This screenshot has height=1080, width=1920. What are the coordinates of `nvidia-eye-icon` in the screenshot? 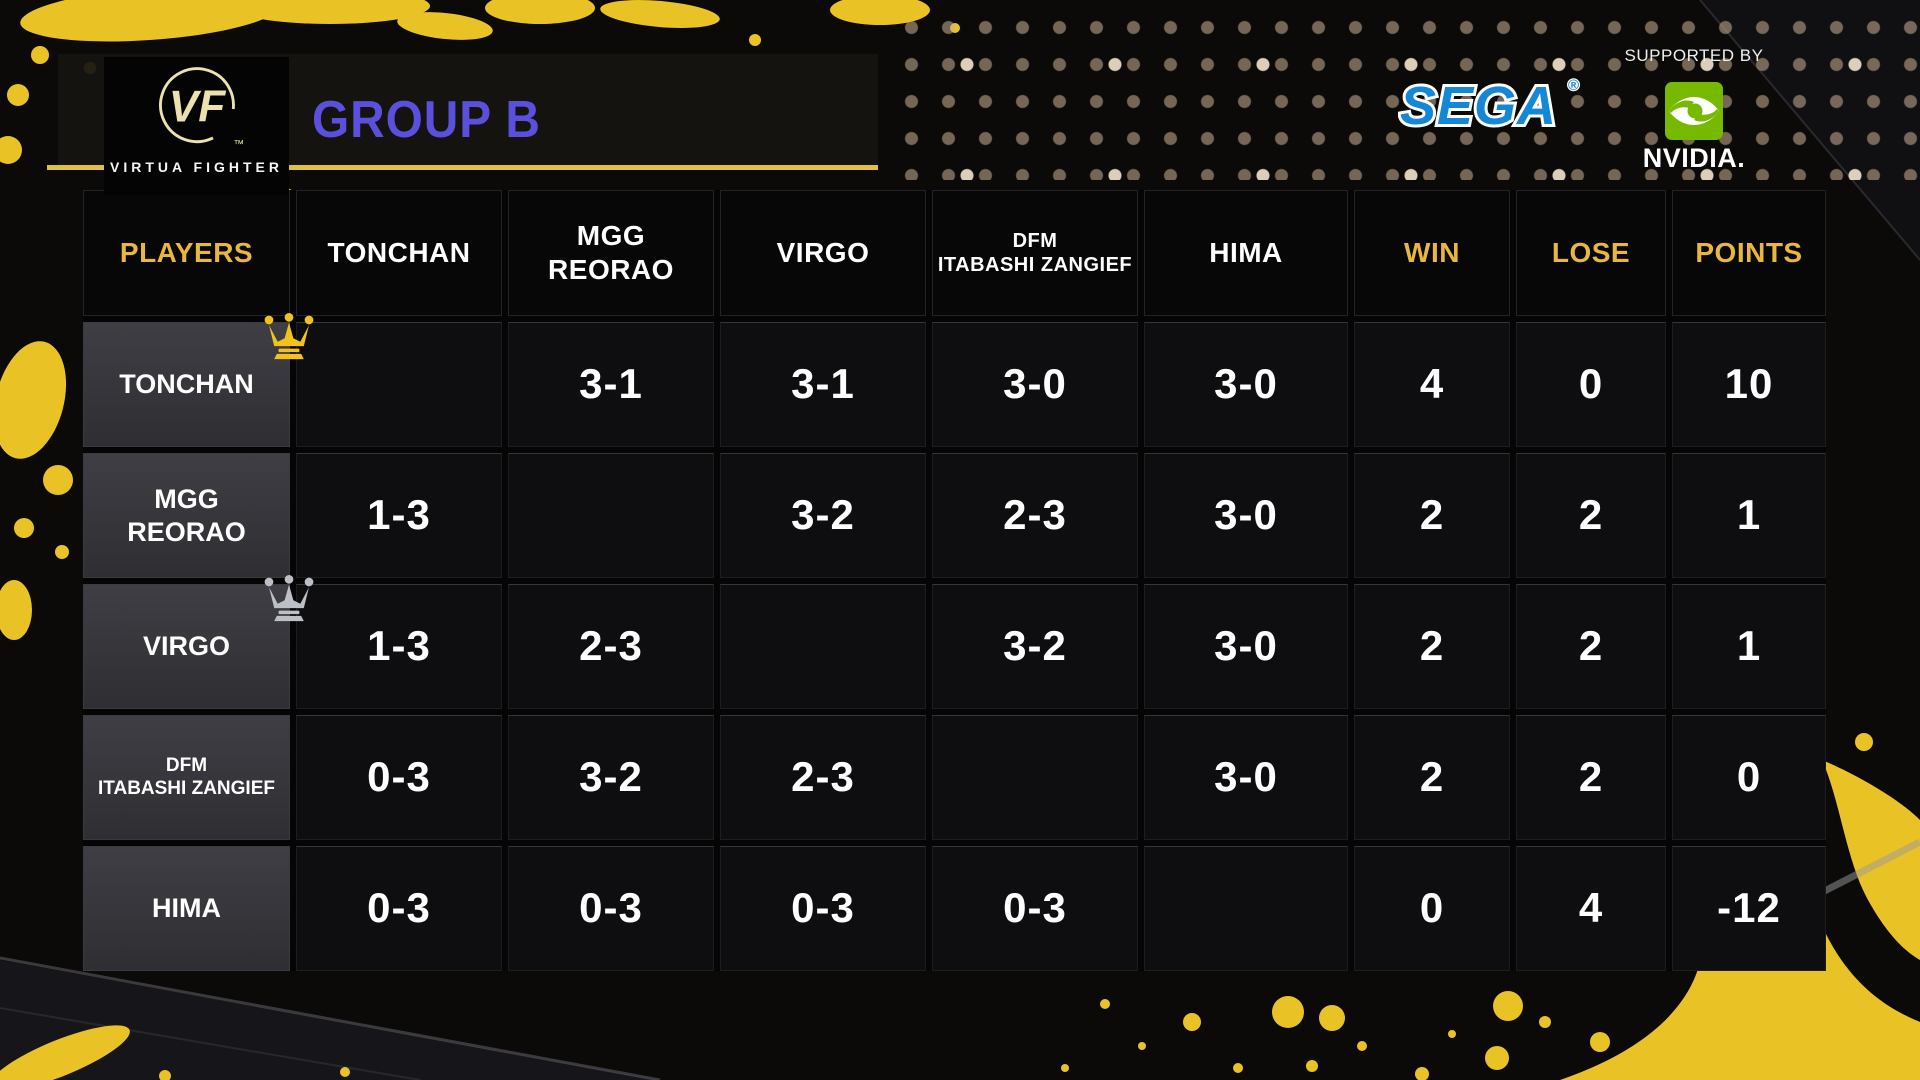 It's located at (1694, 111).